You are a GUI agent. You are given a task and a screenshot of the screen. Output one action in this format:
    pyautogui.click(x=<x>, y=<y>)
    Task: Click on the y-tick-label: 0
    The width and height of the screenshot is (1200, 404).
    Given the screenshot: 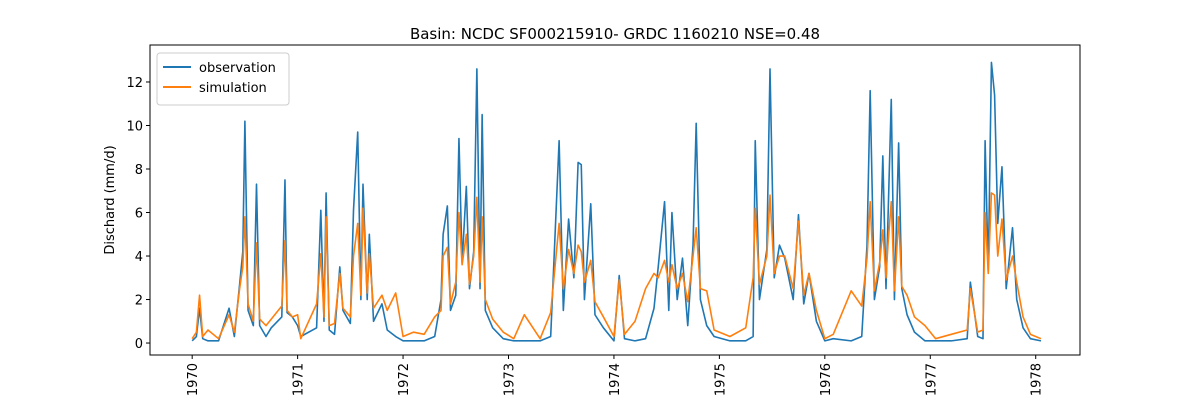 What is the action you would take?
    pyautogui.click(x=139, y=344)
    